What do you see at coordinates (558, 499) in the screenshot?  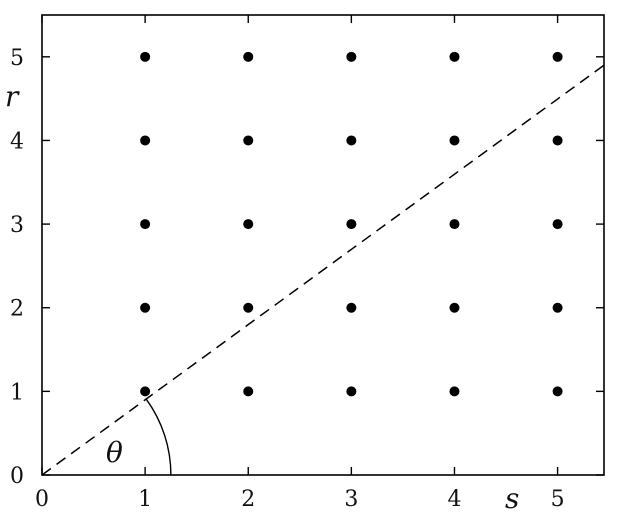 I see `x-tick-label: 5` at bounding box center [558, 499].